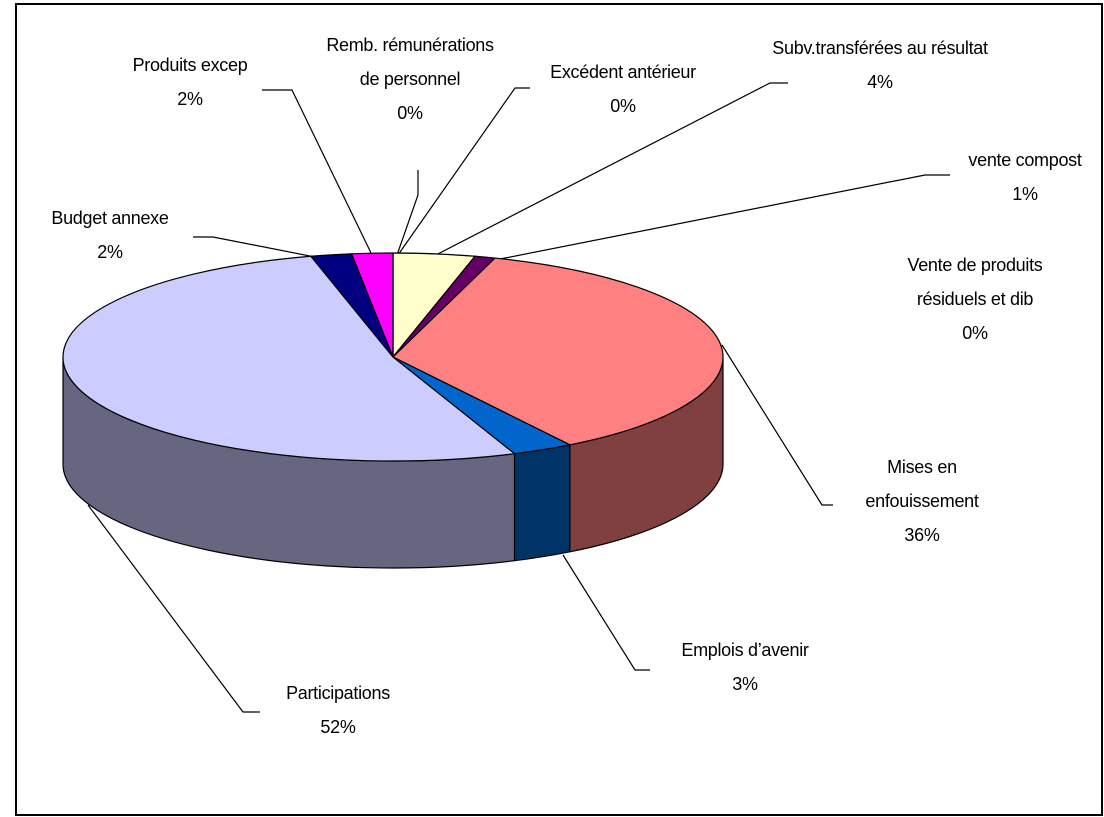 The image size is (1104, 817). What do you see at coordinates (338, 693) in the screenshot?
I see `category-label: Participations` at bounding box center [338, 693].